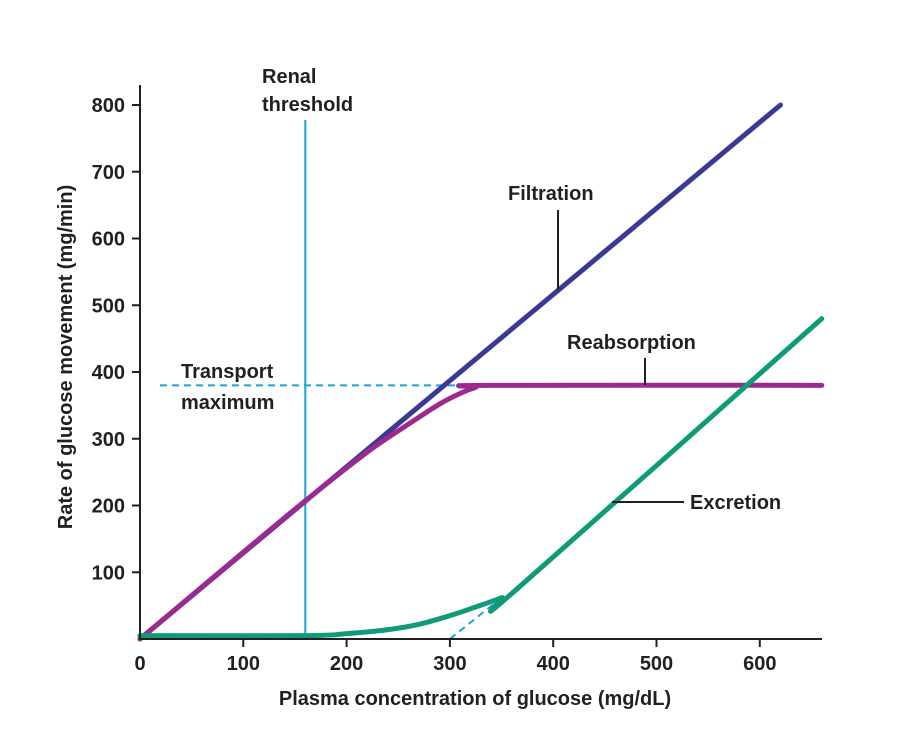 This screenshot has height=754, width=916. What do you see at coordinates (108, 306) in the screenshot?
I see `y-tick-label: 500` at bounding box center [108, 306].